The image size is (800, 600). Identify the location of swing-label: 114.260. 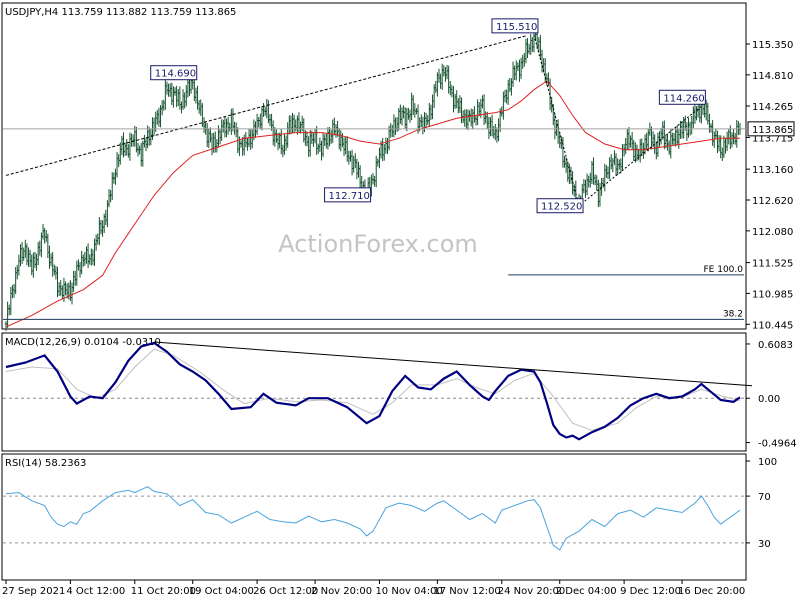
(683, 98).